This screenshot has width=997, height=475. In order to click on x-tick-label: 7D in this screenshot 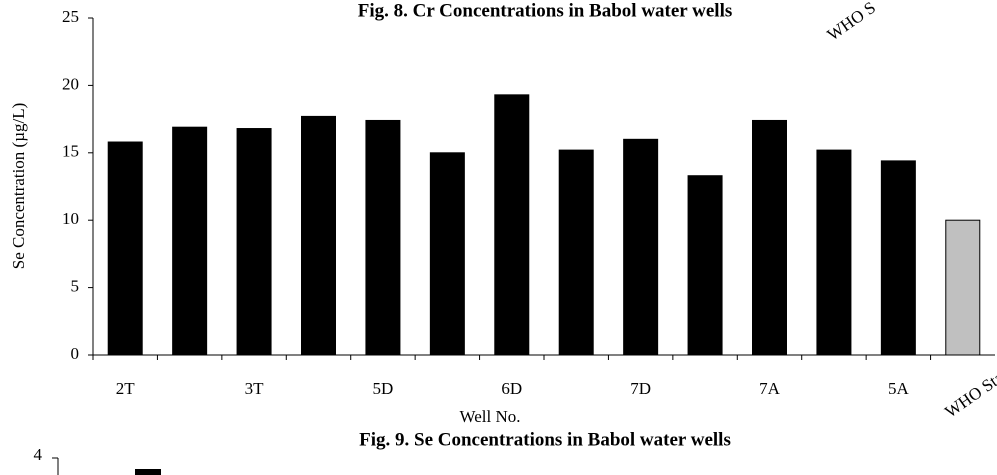, I will do `click(640, 388)`.